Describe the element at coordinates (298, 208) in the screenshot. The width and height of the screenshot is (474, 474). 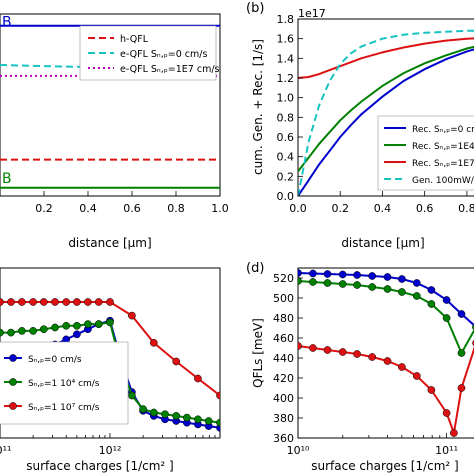
I see `pb-x-tick-label: 0.0` at that location.